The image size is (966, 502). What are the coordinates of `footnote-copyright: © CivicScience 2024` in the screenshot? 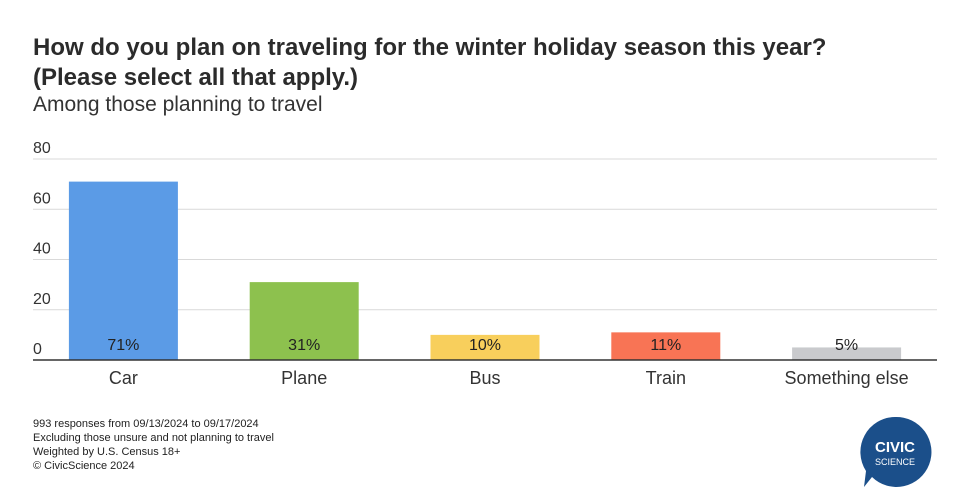 It's located at (84, 466).